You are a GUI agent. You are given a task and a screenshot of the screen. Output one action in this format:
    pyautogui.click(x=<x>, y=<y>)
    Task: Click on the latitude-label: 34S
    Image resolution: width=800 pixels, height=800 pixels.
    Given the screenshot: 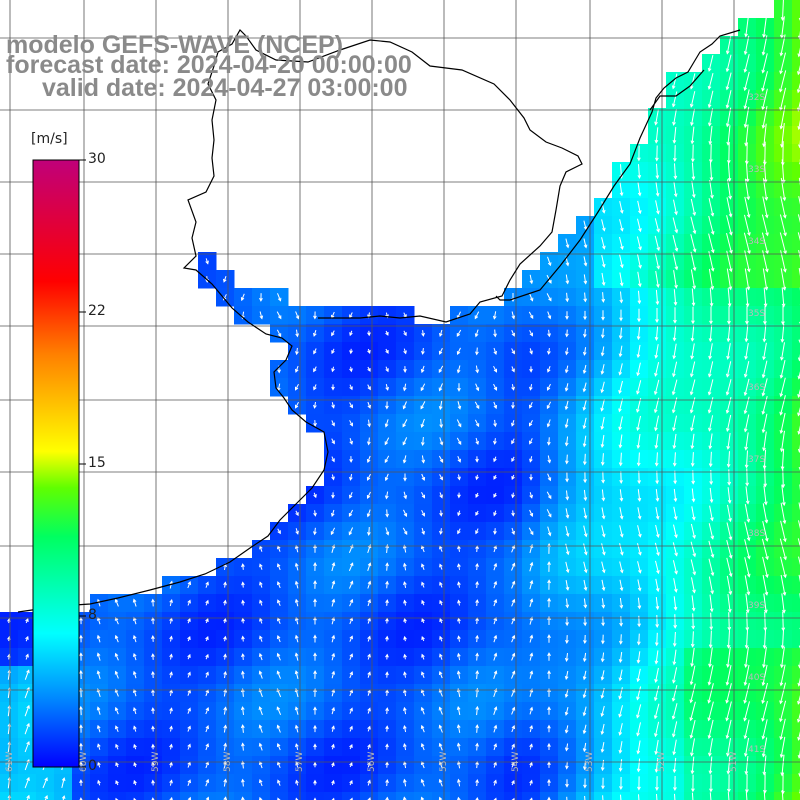 What is the action you would take?
    pyautogui.click(x=756, y=242)
    